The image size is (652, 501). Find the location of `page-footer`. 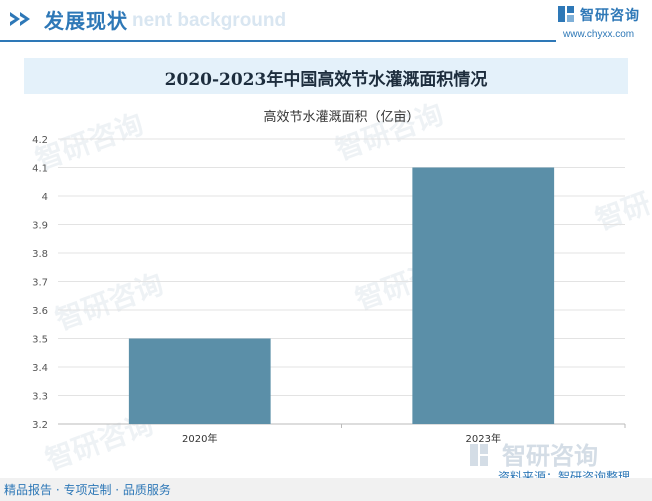

page-footer is located at coordinates (326, 489).